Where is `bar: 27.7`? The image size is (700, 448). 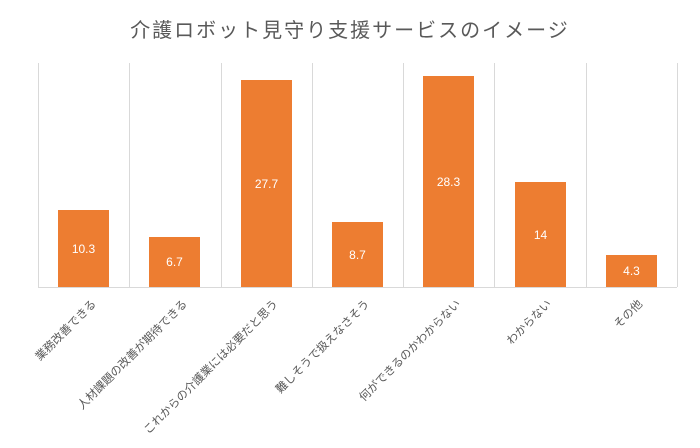 bar: 27.7 is located at coordinates (266, 183).